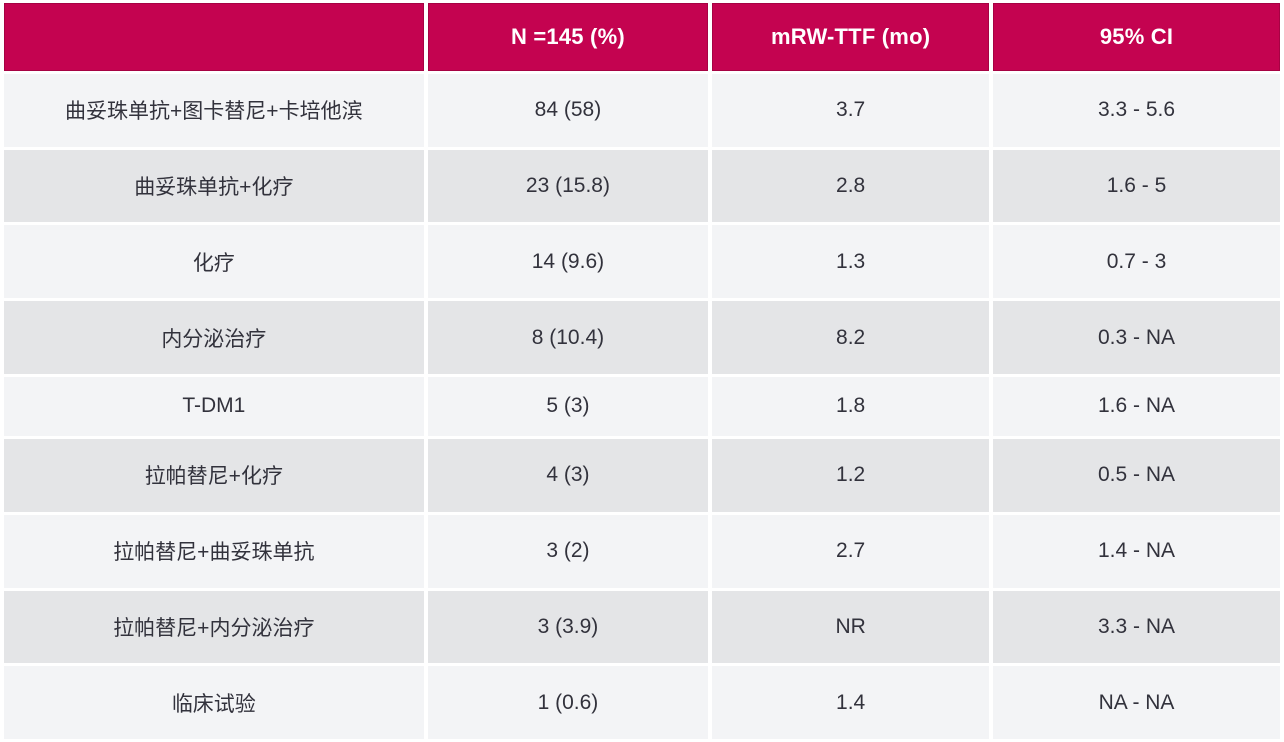  What do you see at coordinates (1136, 406) in the screenshot?
I see `ci-cell: 1.6 - NA` at bounding box center [1136, 406].